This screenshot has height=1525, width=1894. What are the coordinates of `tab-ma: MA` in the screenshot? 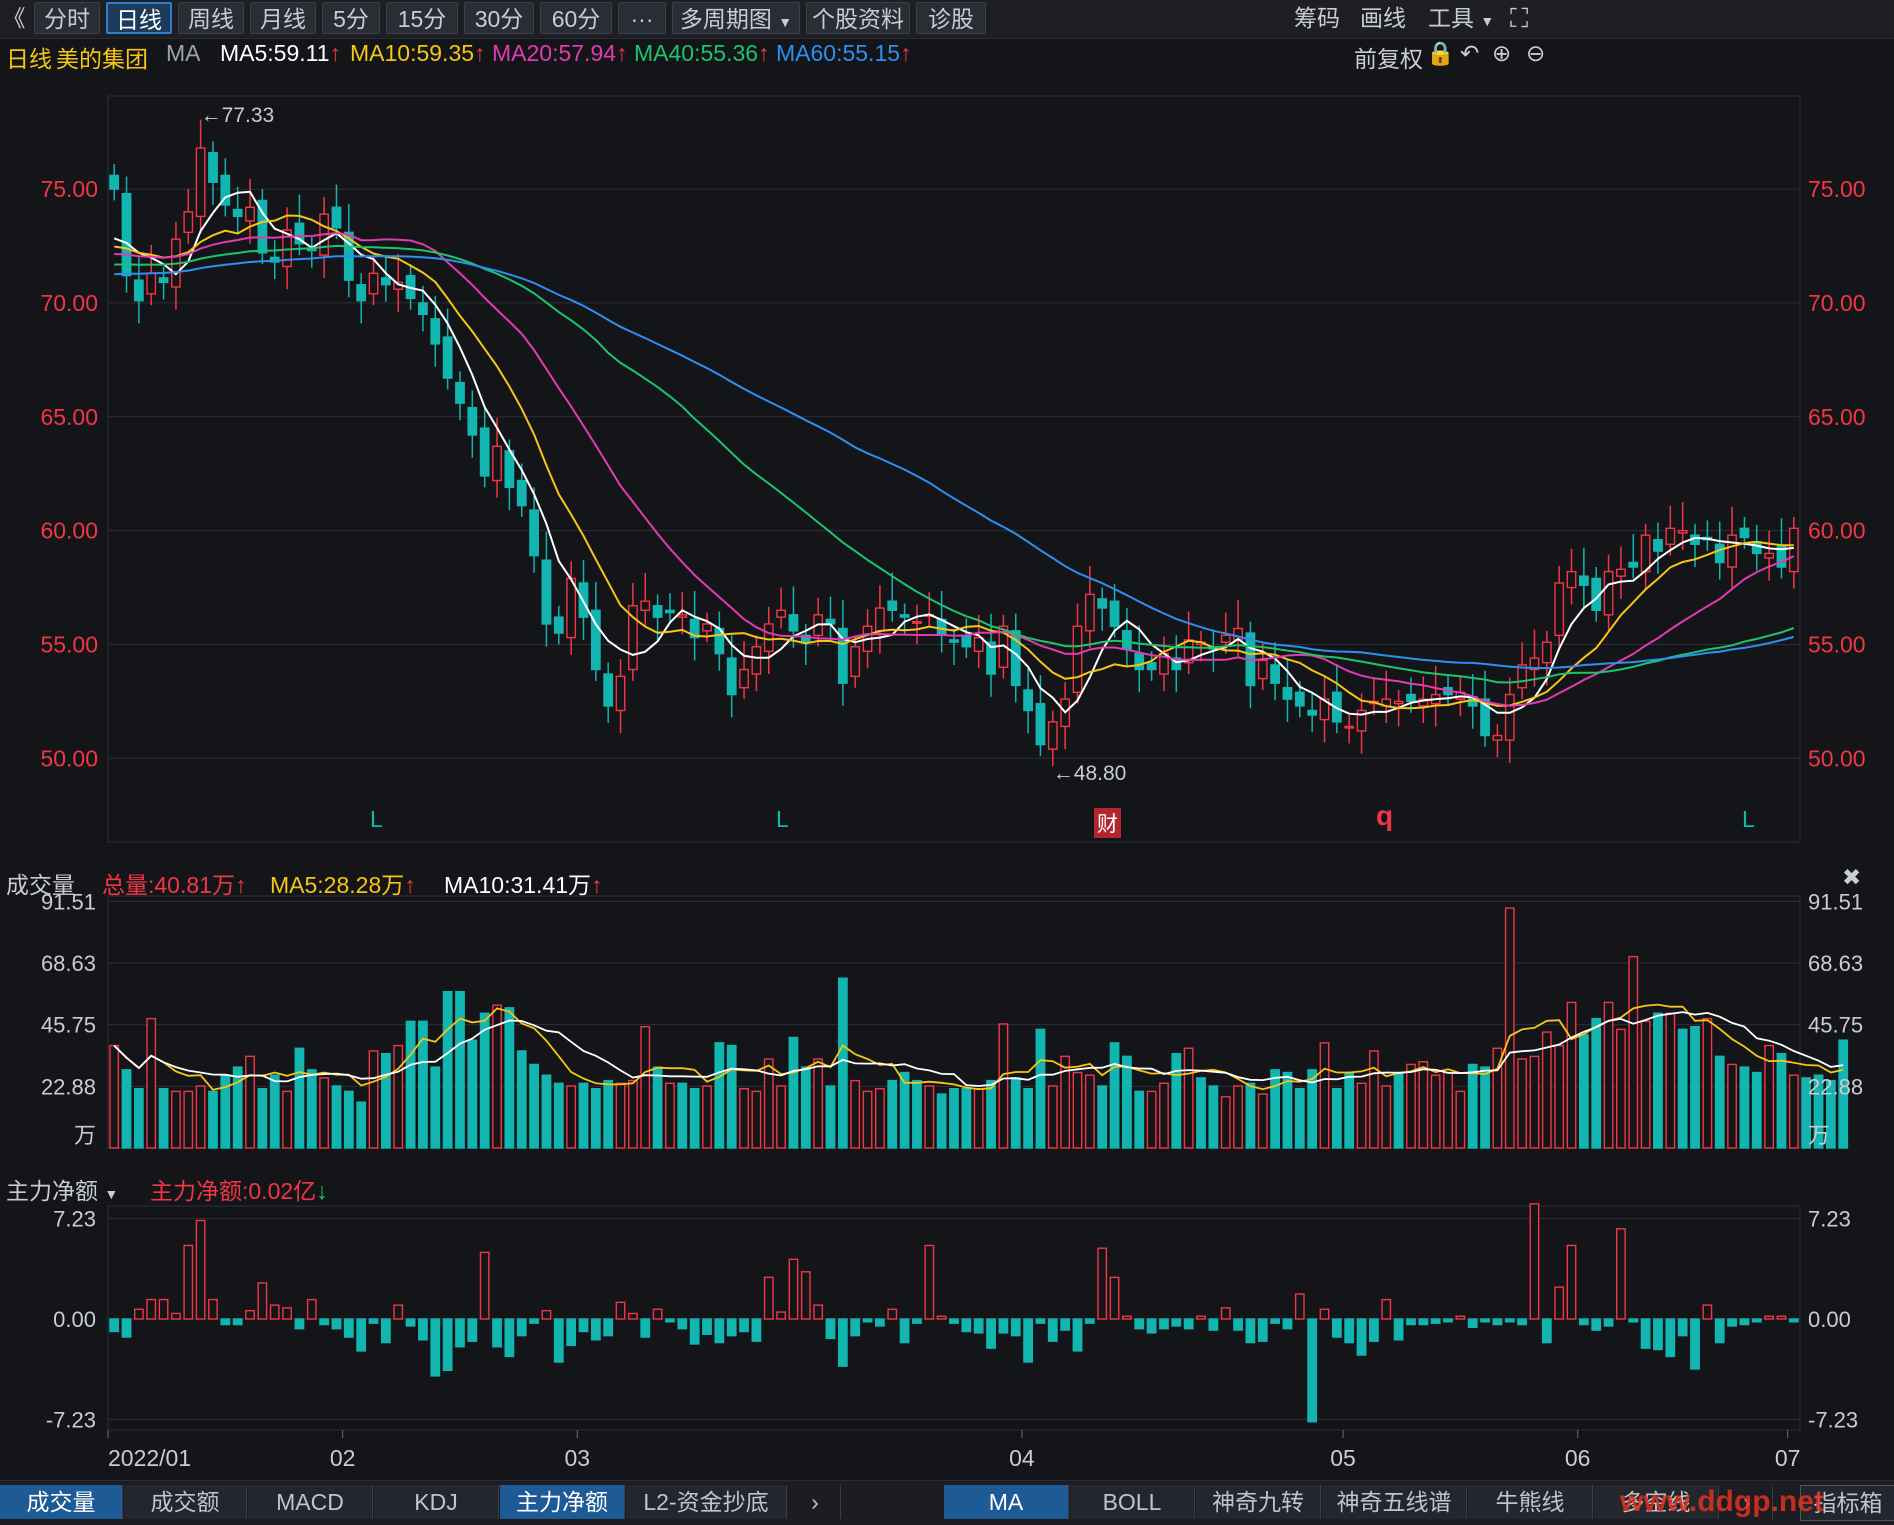 It's located at (1006, 1502).